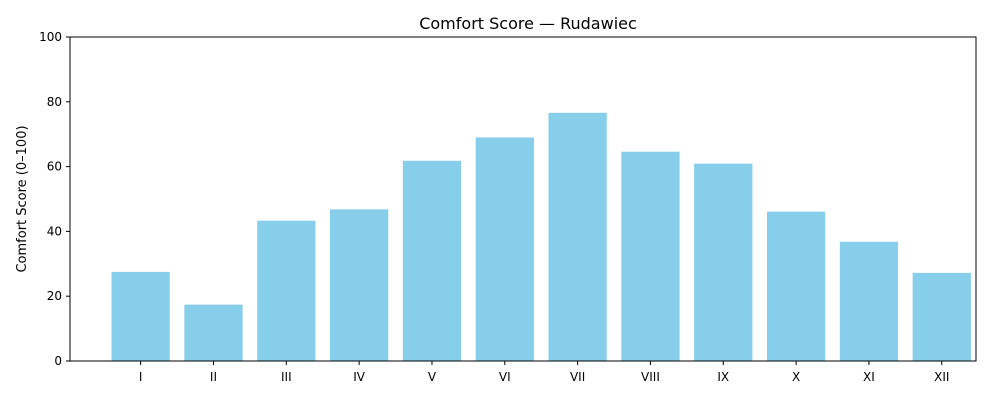 Image resolution: width=1000 pixels, height=400 pixels. I want to click on y-tick-label: 20, so click(54, 296).